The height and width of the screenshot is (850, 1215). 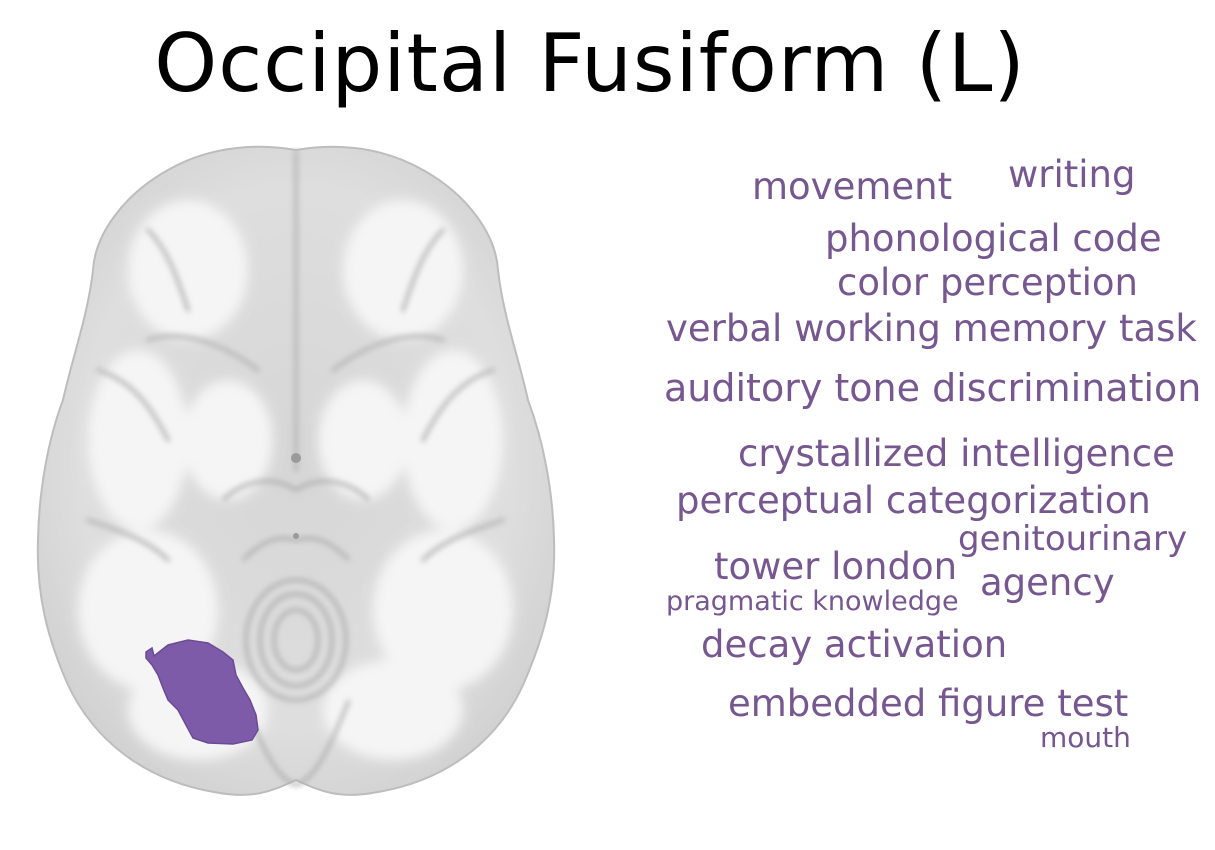 What do you see at coordinates (852, 186) in the screenshot?
I see `term-movement: movement` at bounding box center [852, 186].